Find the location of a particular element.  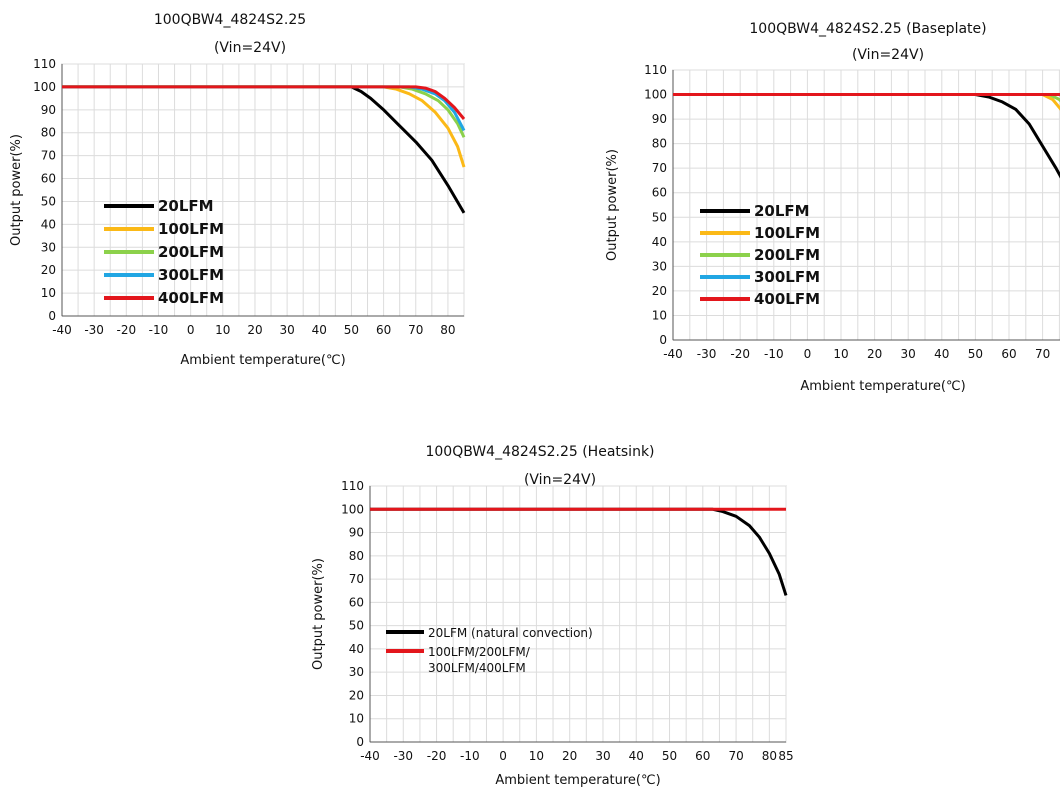

legend-label: 20LFM (natural convection) is located at coordinates (510, 633).